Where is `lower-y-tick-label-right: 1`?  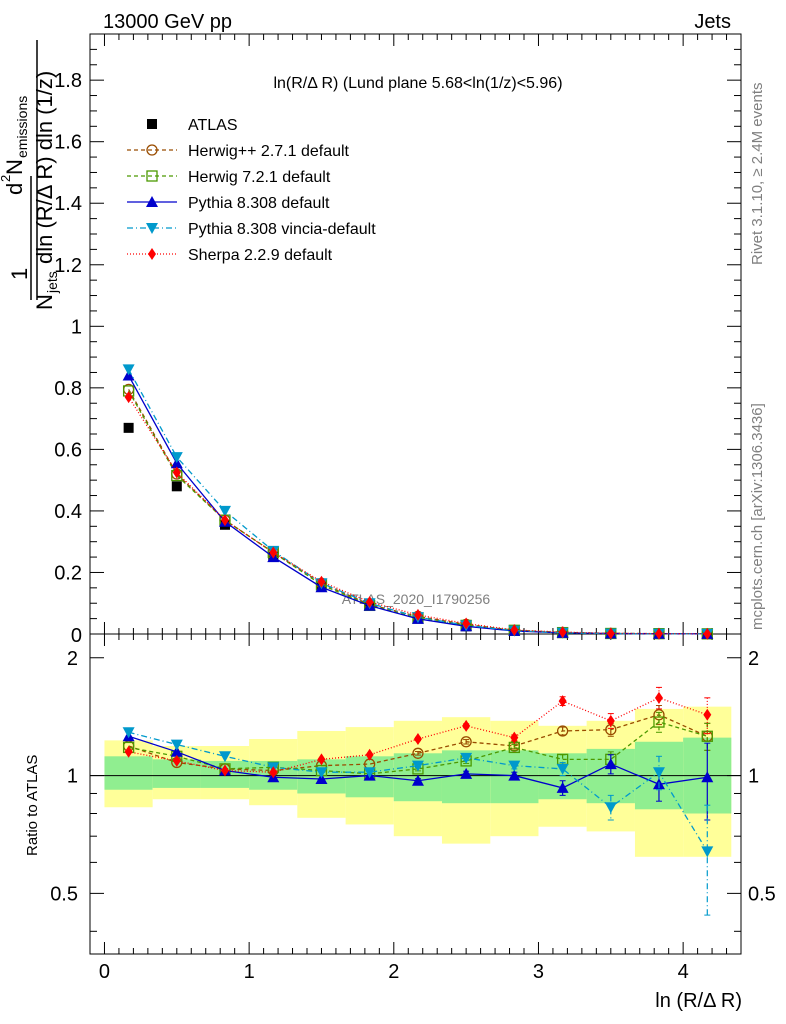
lower-y-tick-label-right: 1 is located at coordinates (753, 777).